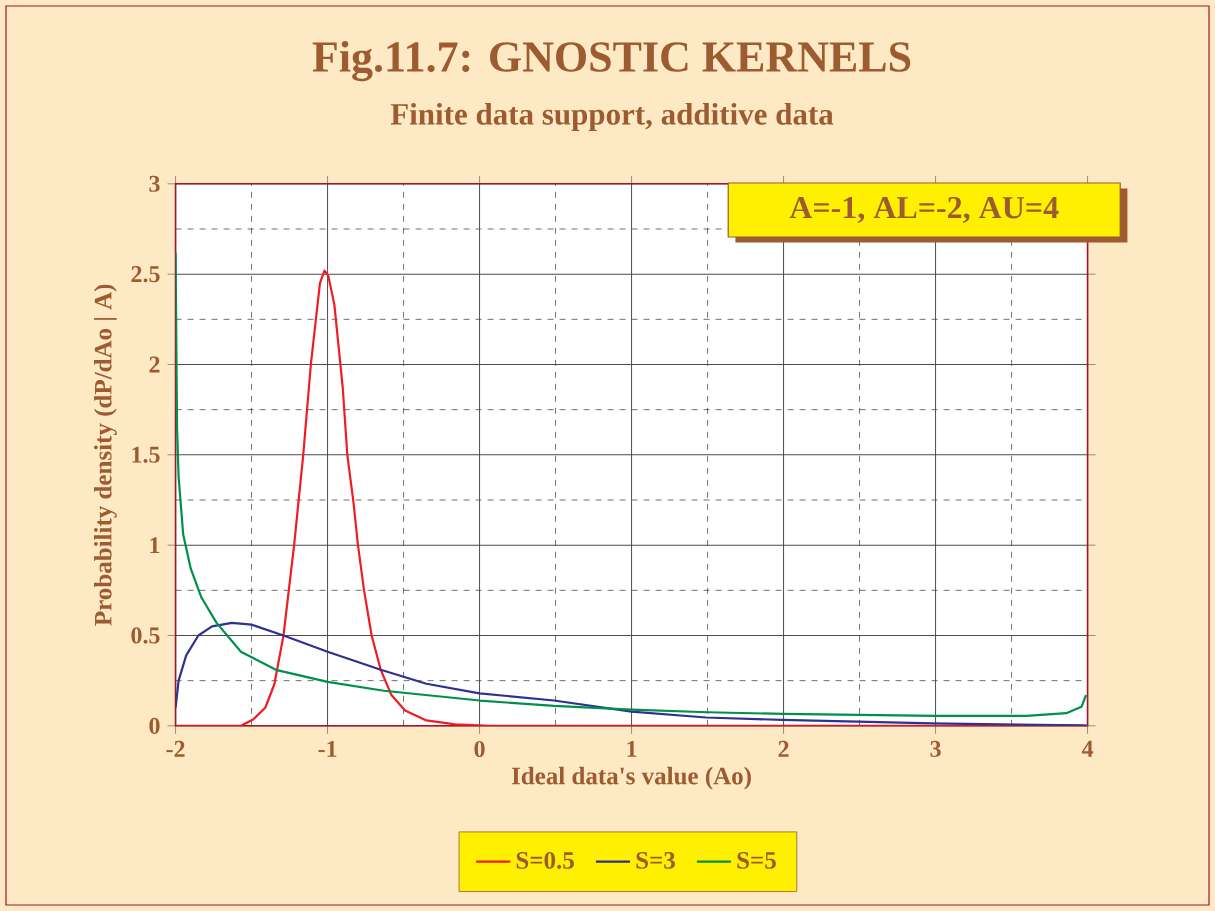 The width and height of the screenshot is (1215, 911). What do you see at coordinates (612, 117) in the screenshot?
I see `chart-subtitle: Finite data support, additive data` at bounding box center [612, 117].